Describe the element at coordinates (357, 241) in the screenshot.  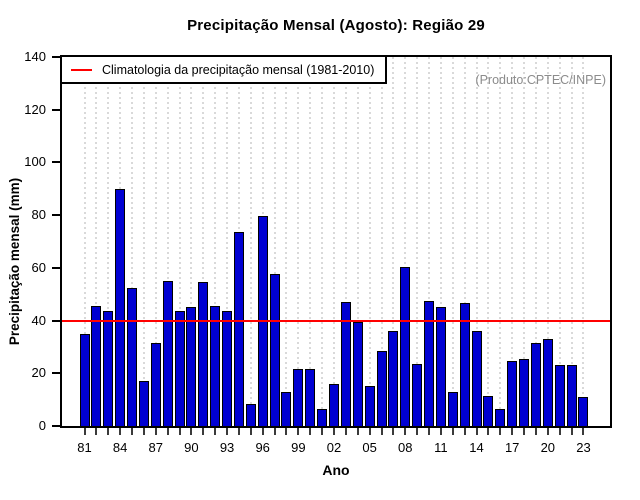
I see `gridline-2004` at that location.